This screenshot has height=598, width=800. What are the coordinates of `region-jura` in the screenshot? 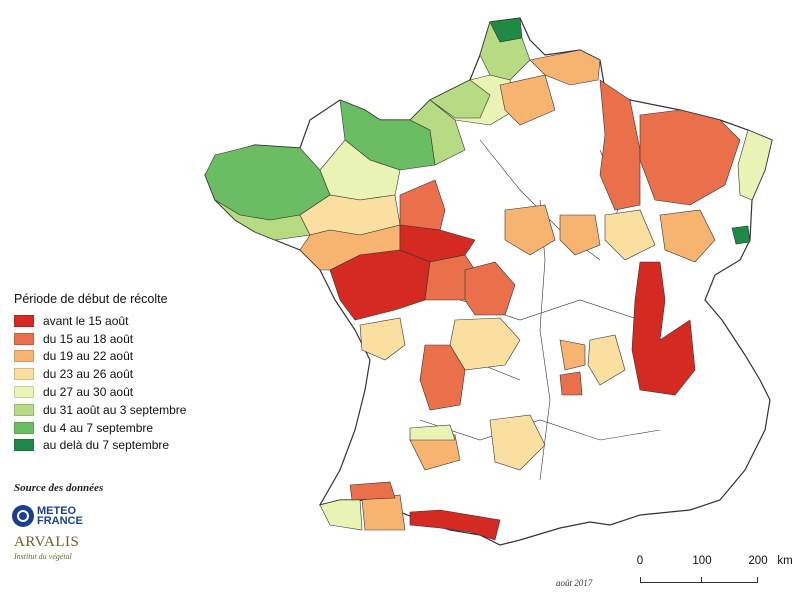 It's located at (687, 236).